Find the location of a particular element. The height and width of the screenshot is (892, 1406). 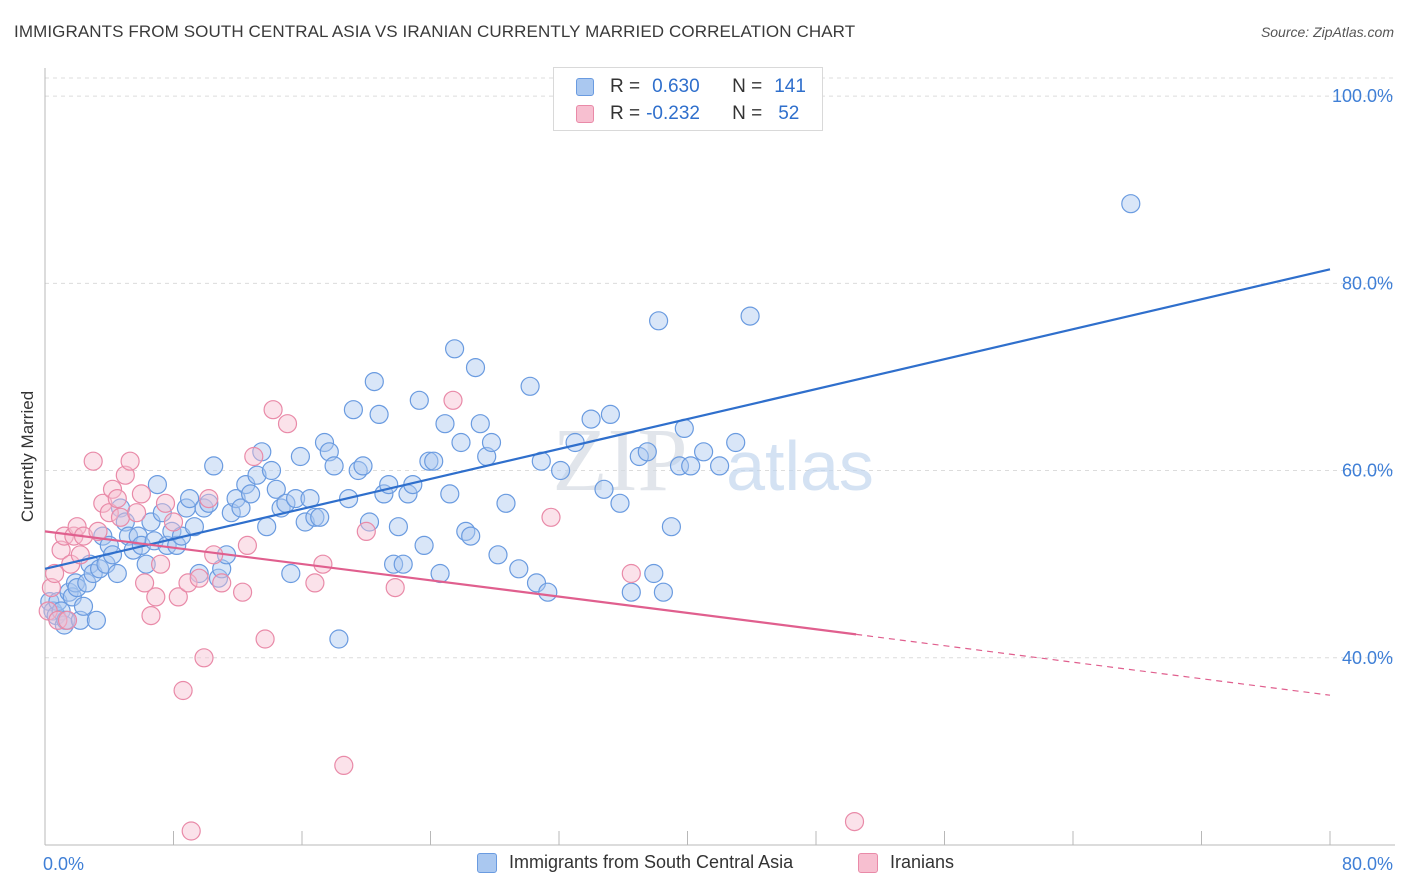

y-tick-label: 60.0% is located at coordinates (1367, 471).